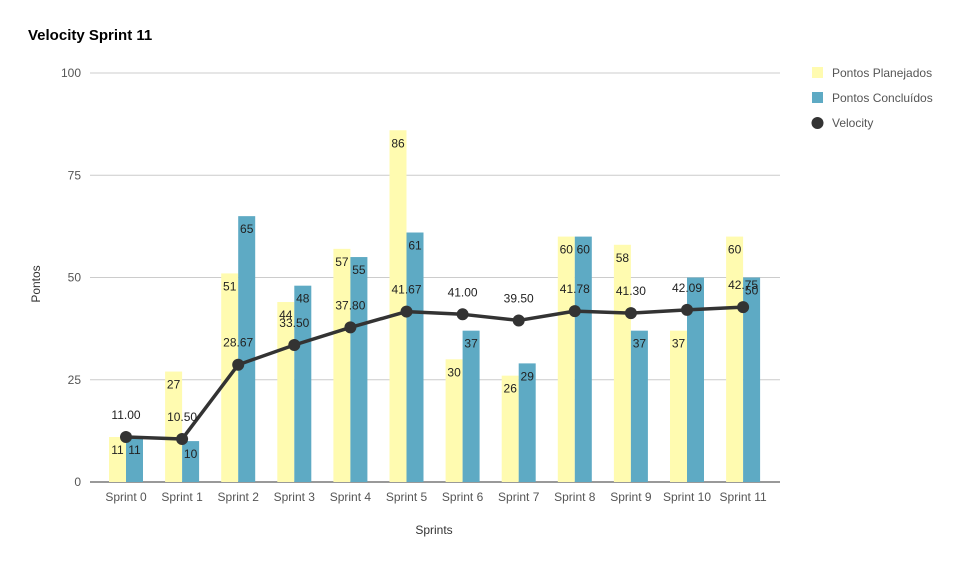  I want to click on bar-data-label: 55, so click(359, 270).